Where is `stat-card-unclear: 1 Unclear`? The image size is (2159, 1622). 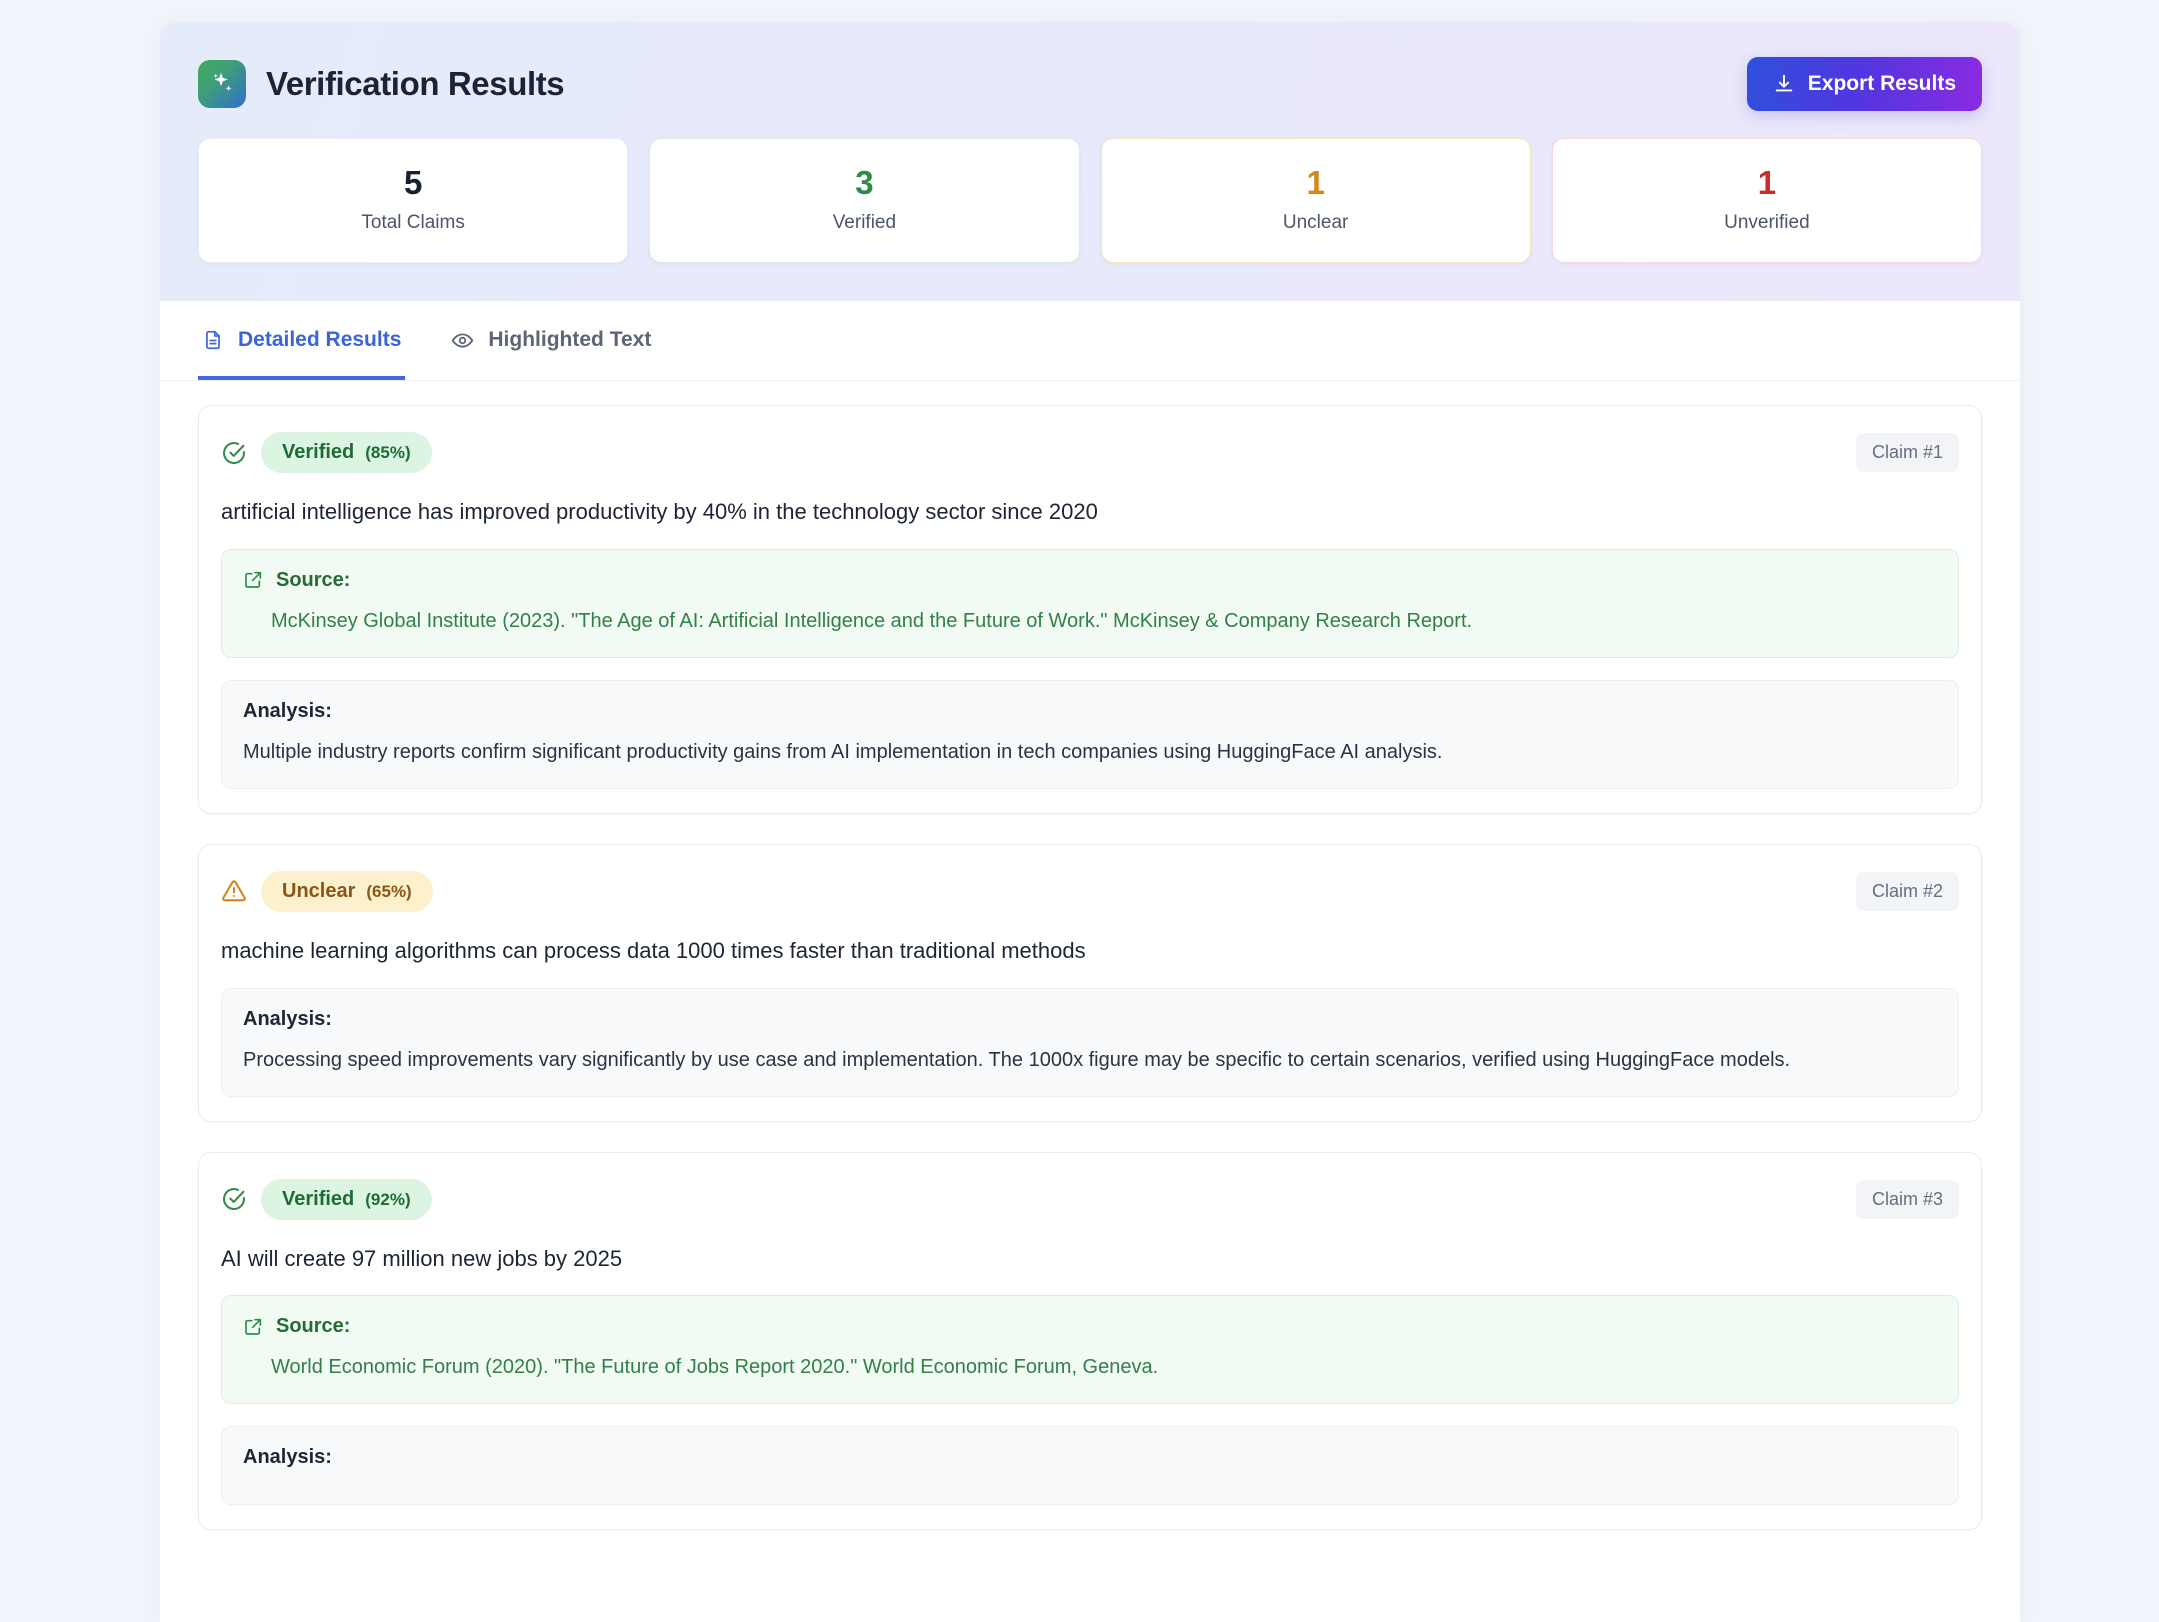 stat-card-unclear: 1 Unclear is located at coordinates (1315, 201).